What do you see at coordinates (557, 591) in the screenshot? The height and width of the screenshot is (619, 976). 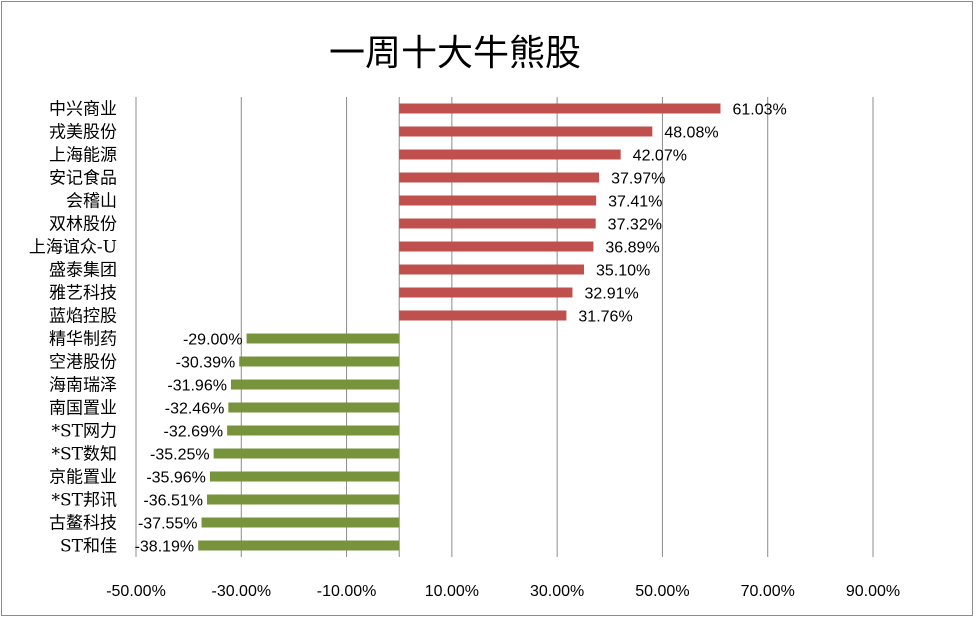 I see `x-tick-label: 30.00%` at bounding box center [557, 591].